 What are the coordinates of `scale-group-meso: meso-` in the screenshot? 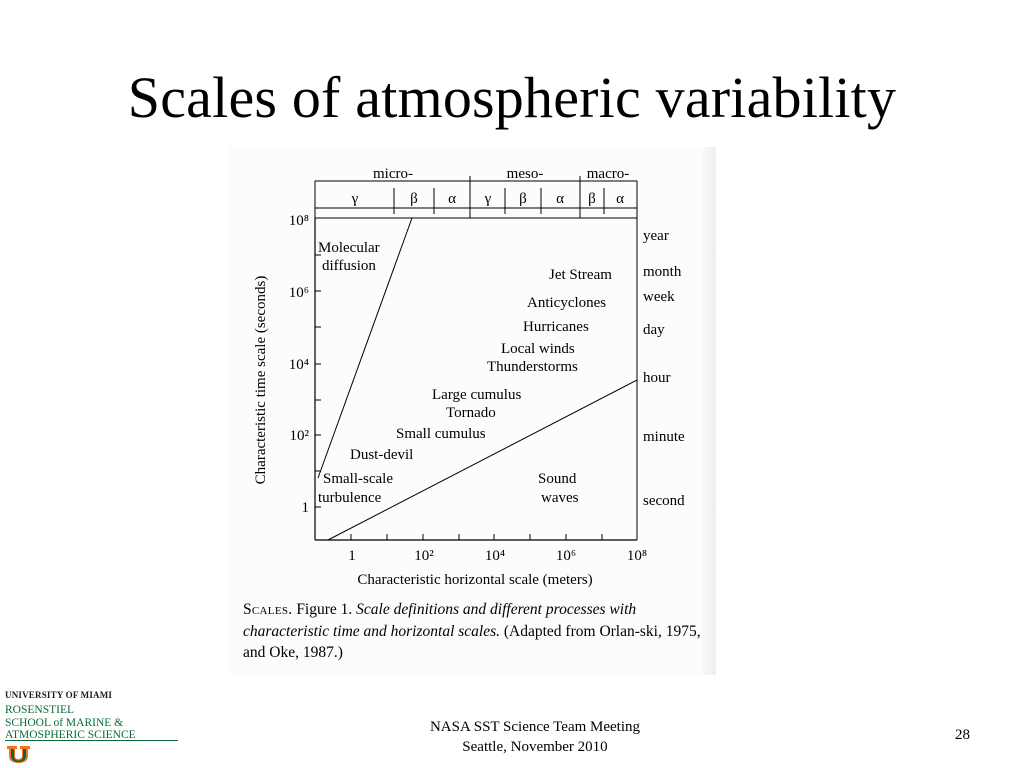 It's located at (525, 174).